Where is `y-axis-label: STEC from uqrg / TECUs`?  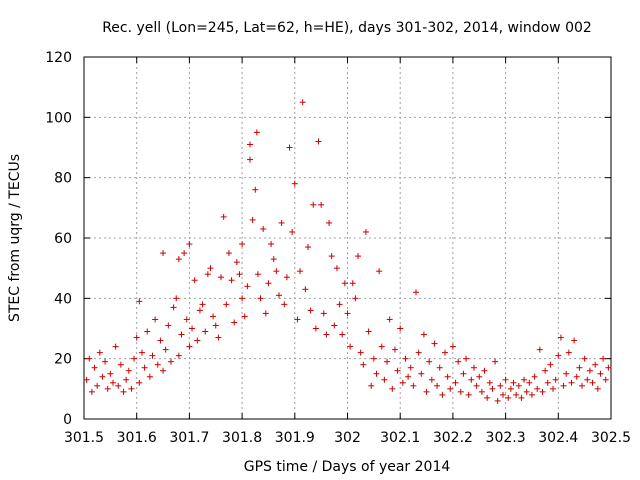 y-axis-label: STEC from uqrg / TECUs is located at coordinates (15, 238).